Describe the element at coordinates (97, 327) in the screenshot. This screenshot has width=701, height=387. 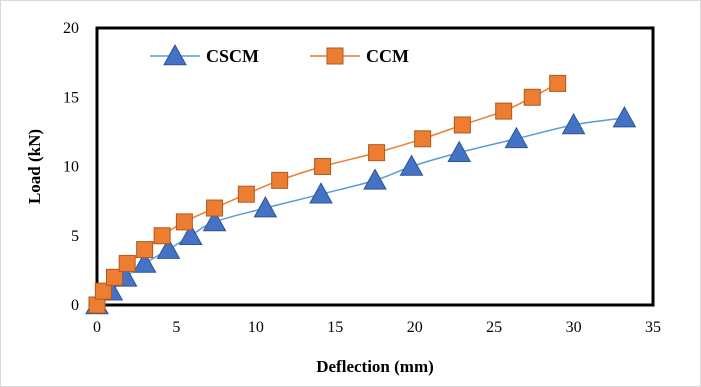
I see `x-tick-label: 0` at that location.